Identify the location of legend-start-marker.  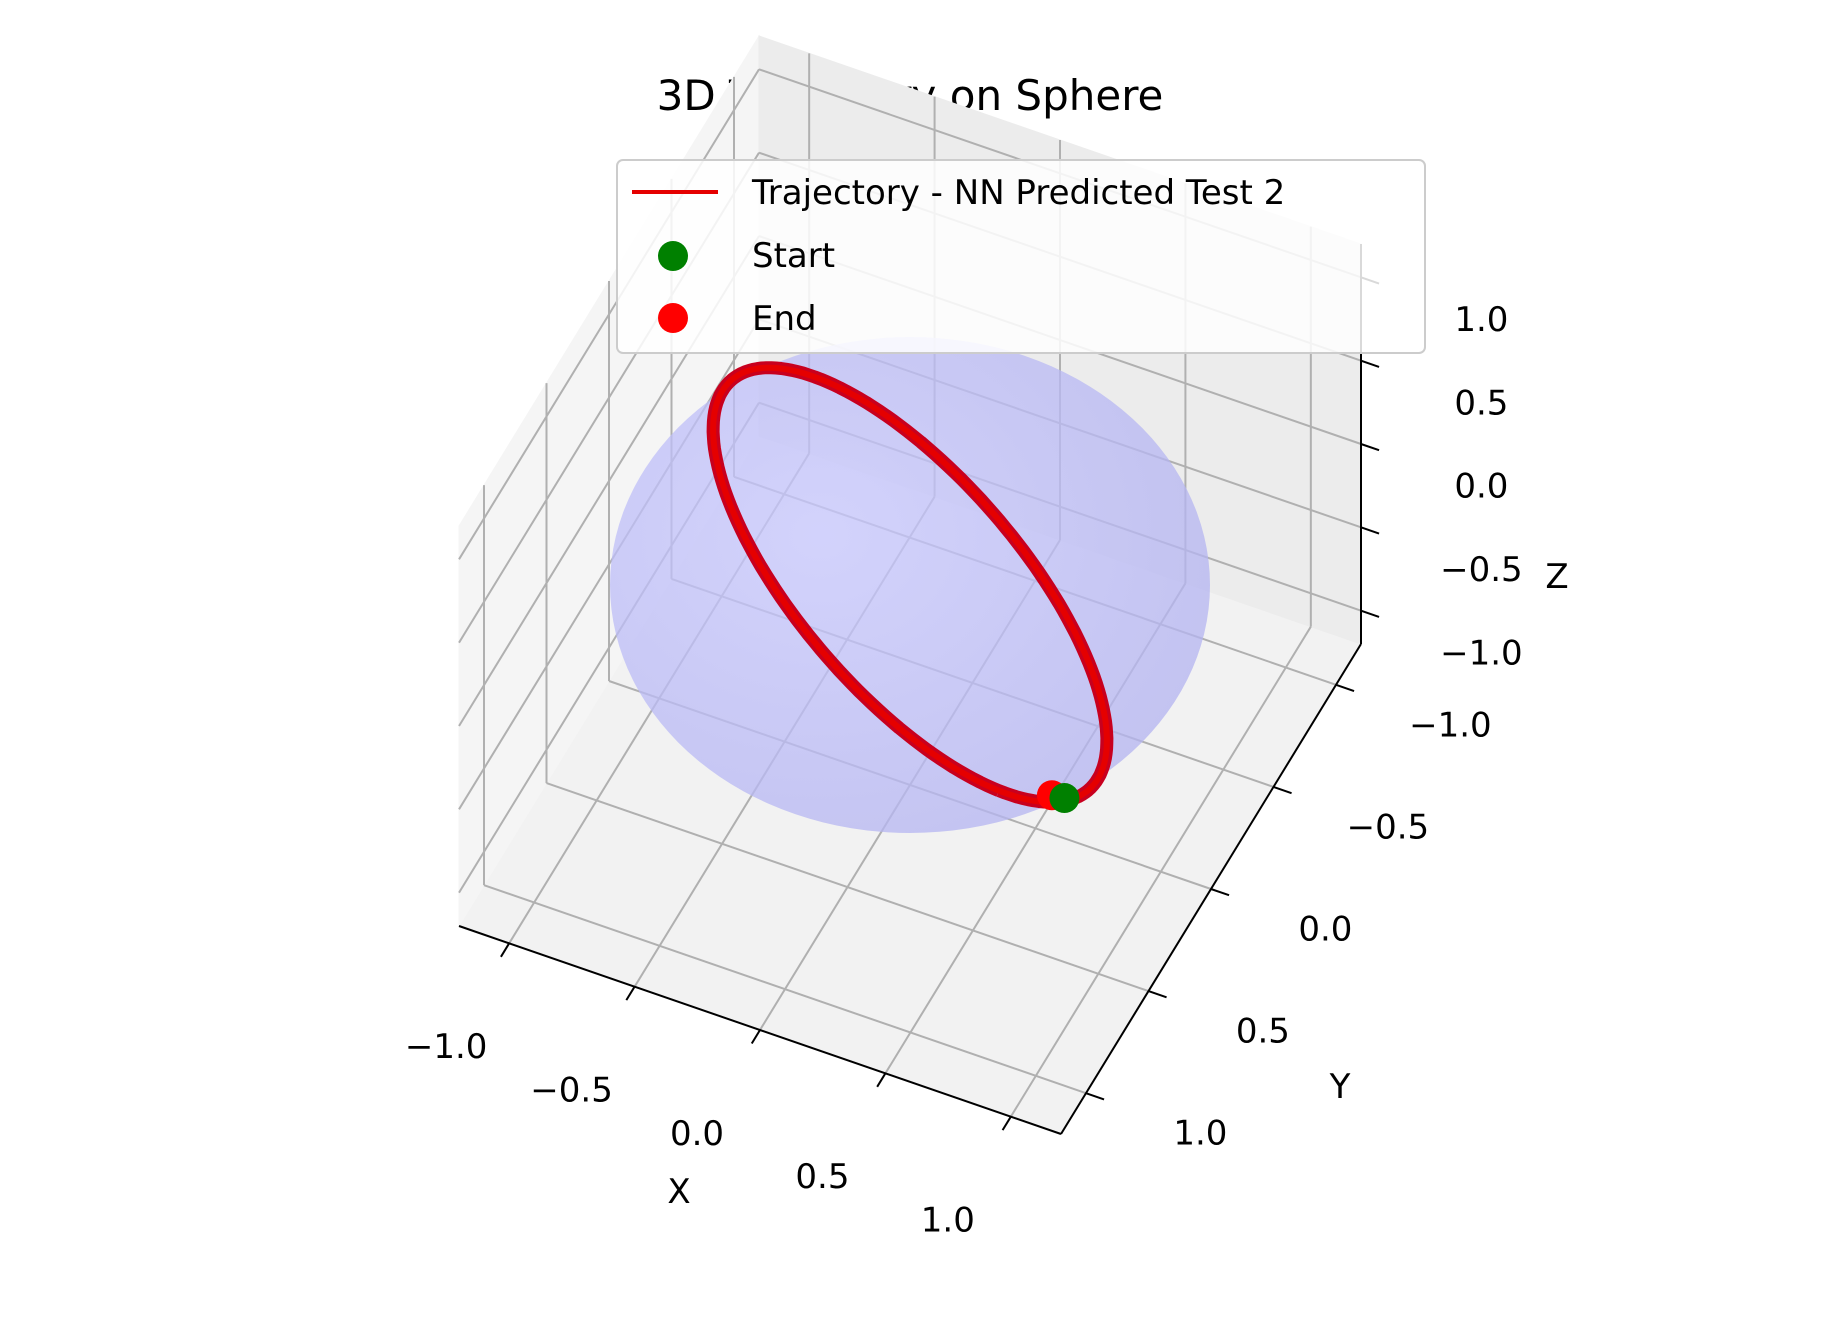
(673, 256).